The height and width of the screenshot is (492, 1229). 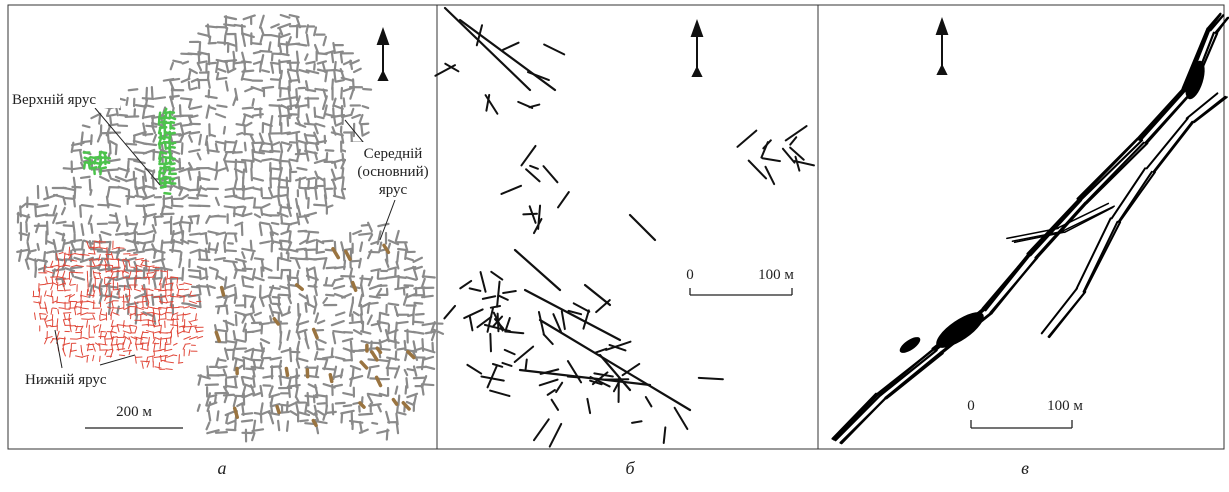 I want to click on scale-label: 0, so click(x=971, y=406).